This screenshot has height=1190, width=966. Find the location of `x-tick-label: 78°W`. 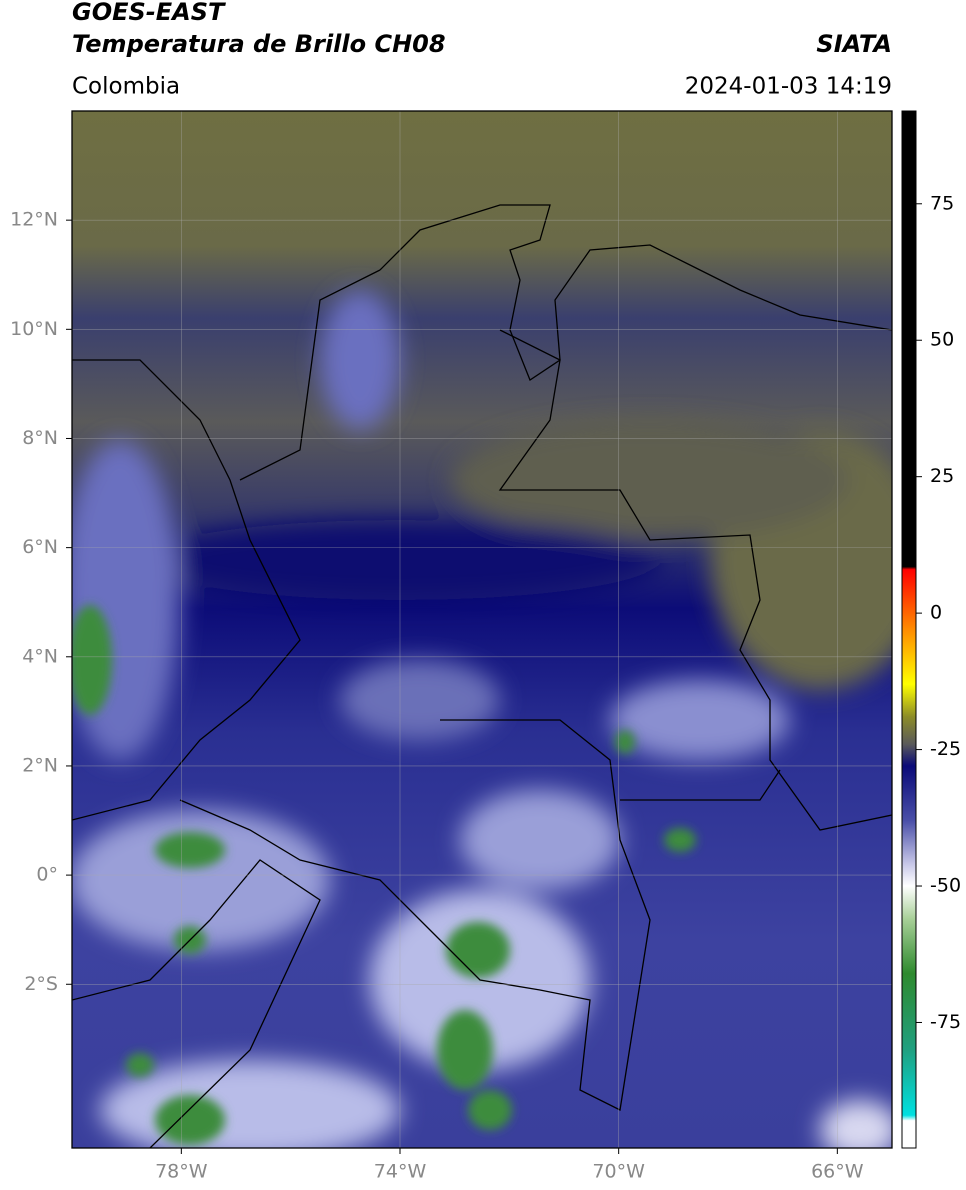

x-tick-label: 78°W is located at coordinates (181, 1172).